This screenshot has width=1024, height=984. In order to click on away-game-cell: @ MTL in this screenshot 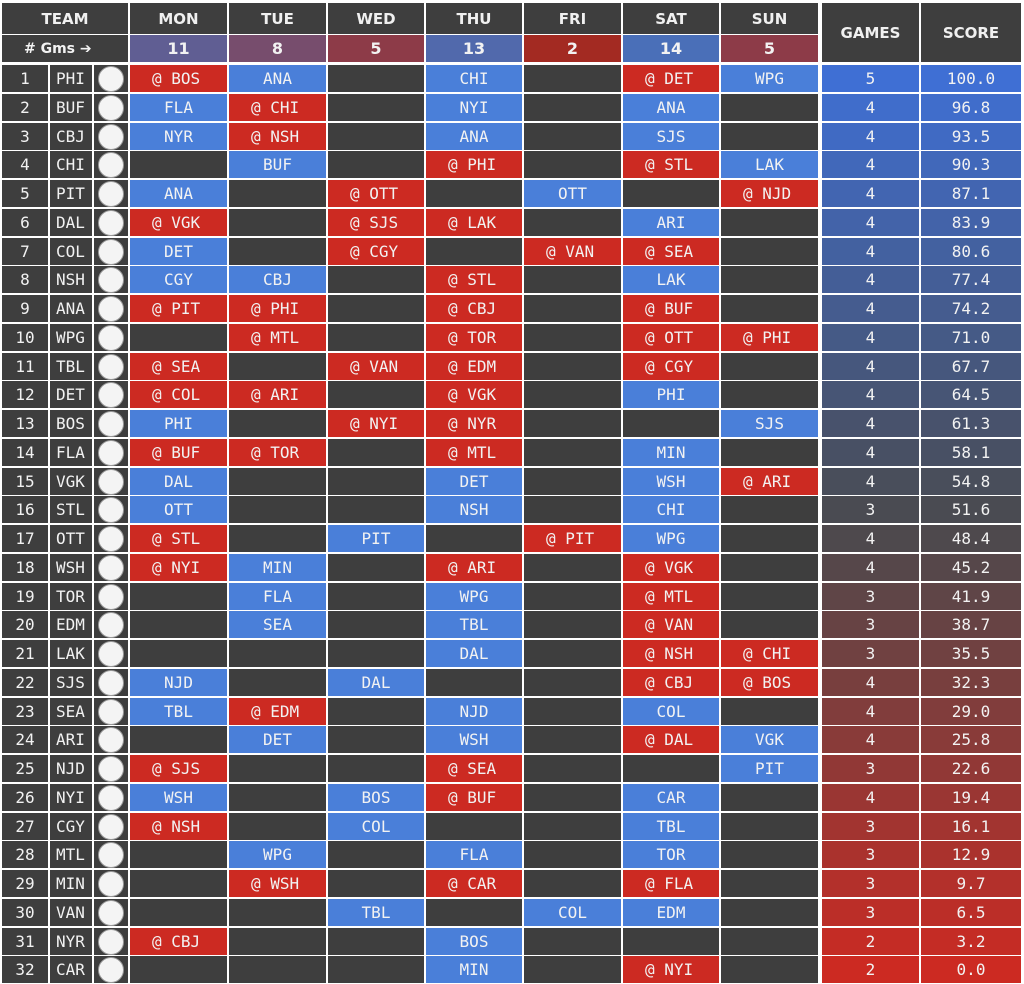, I will do `click(277, 337)`.